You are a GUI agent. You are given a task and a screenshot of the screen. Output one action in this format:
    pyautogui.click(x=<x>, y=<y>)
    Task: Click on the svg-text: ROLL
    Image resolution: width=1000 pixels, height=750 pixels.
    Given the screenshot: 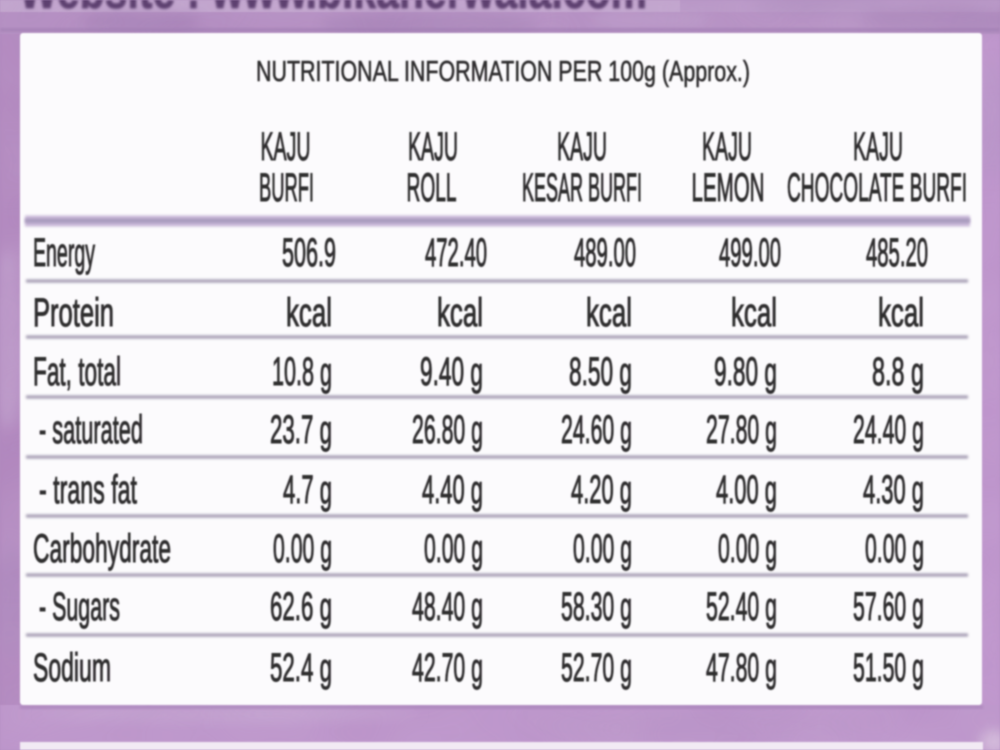 What is the action you would take?
    pyautogui.click(x=432, y=188)
    